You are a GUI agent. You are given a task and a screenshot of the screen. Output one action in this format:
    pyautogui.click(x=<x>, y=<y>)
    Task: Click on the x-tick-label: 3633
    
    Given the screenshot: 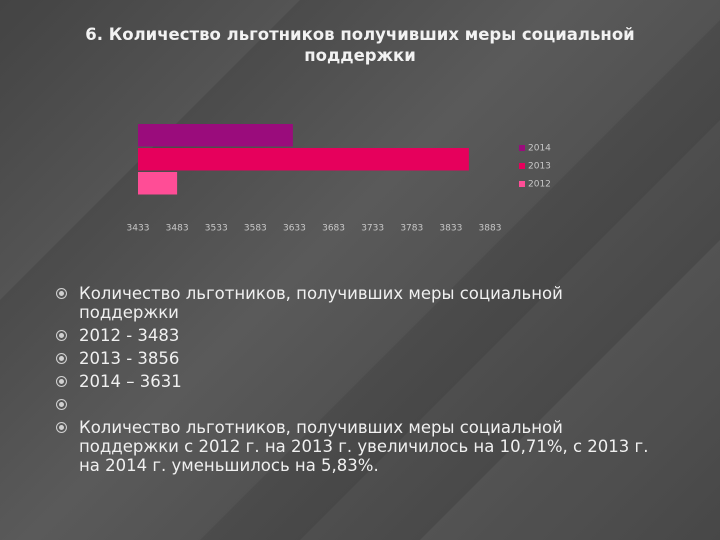 What is the action you would take?
    pyautogui.click(x=294, y=229)
    